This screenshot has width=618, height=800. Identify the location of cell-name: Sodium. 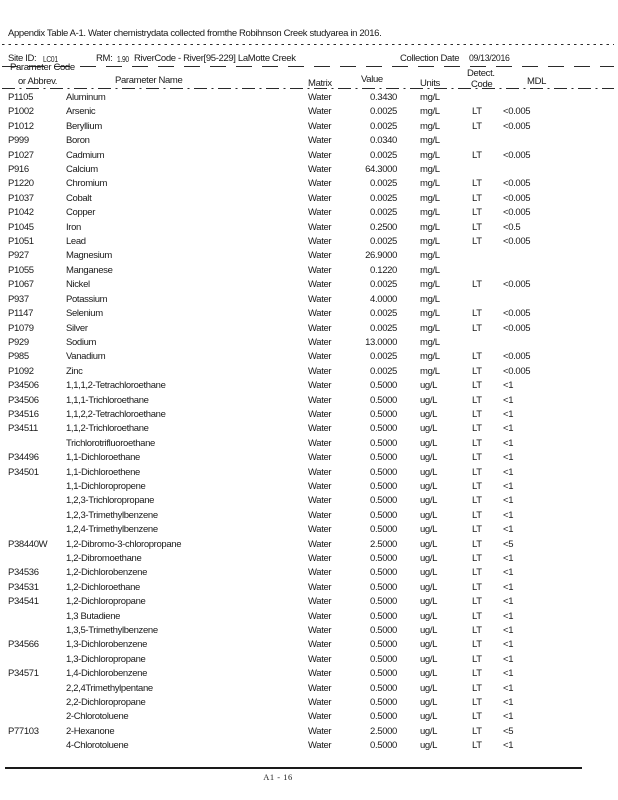
(81, 342).